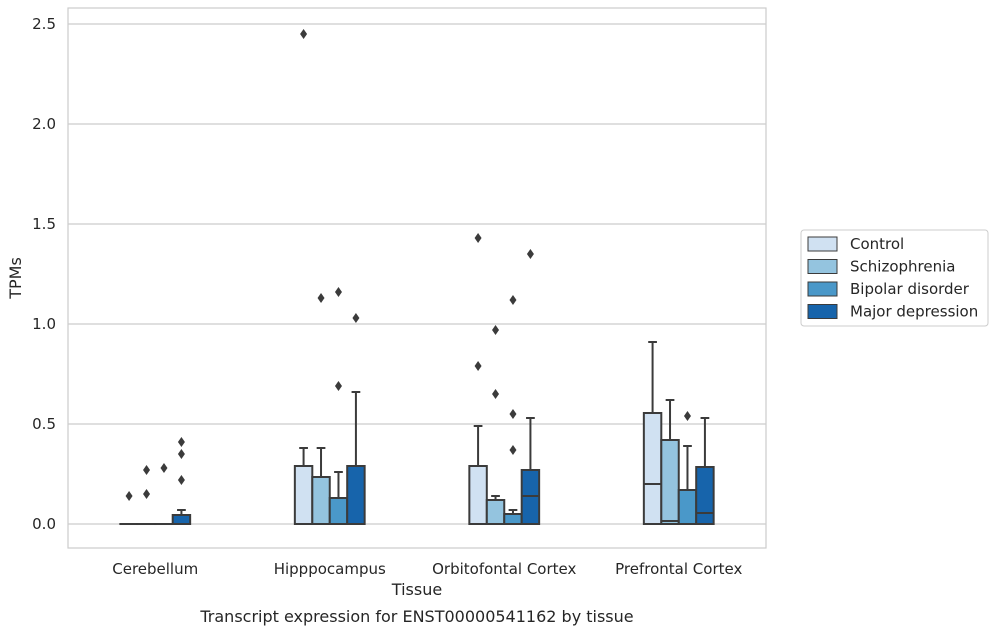 The image size is (997, 634). What do you see at coordinates (678, 569) in the screenshot?
I see `x-tick-label: Prefrontal Cortex` at bounding box center [678, 569].